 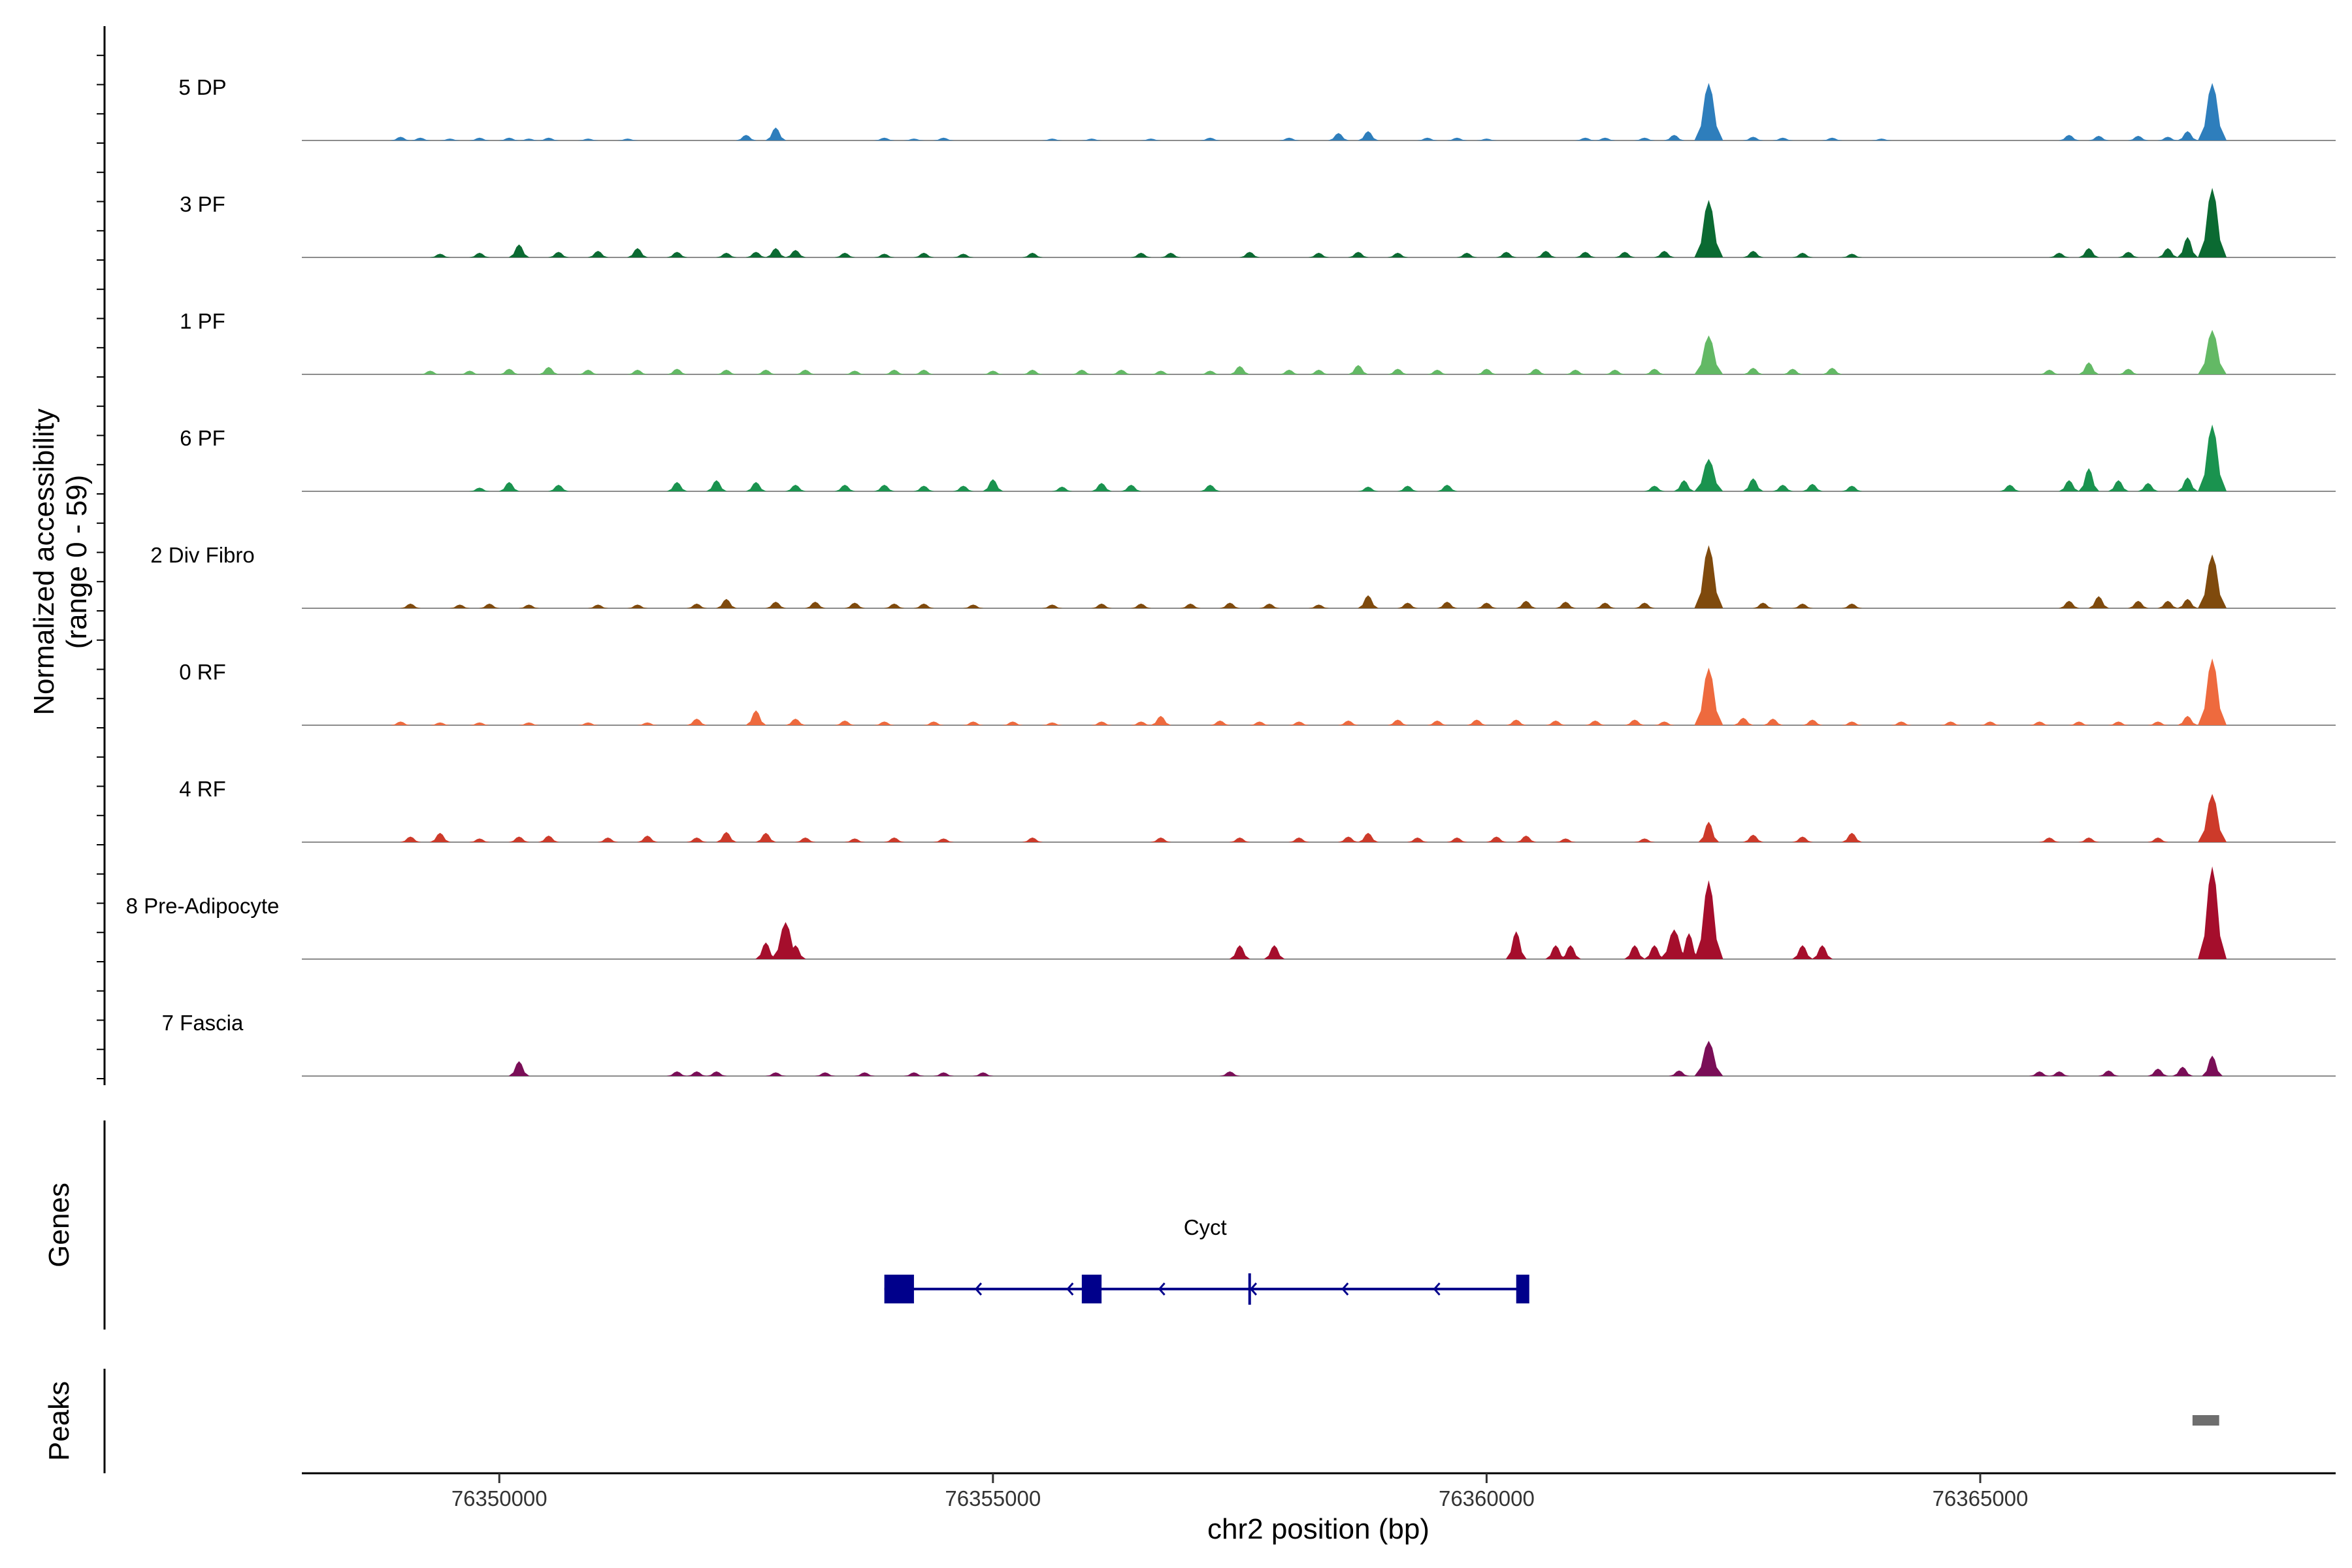 What do you see at coordinates (77, 562) in the screenshot?
I see `y-axis-range-label: (range 0 - 59)` at bounding box center [77, 562].